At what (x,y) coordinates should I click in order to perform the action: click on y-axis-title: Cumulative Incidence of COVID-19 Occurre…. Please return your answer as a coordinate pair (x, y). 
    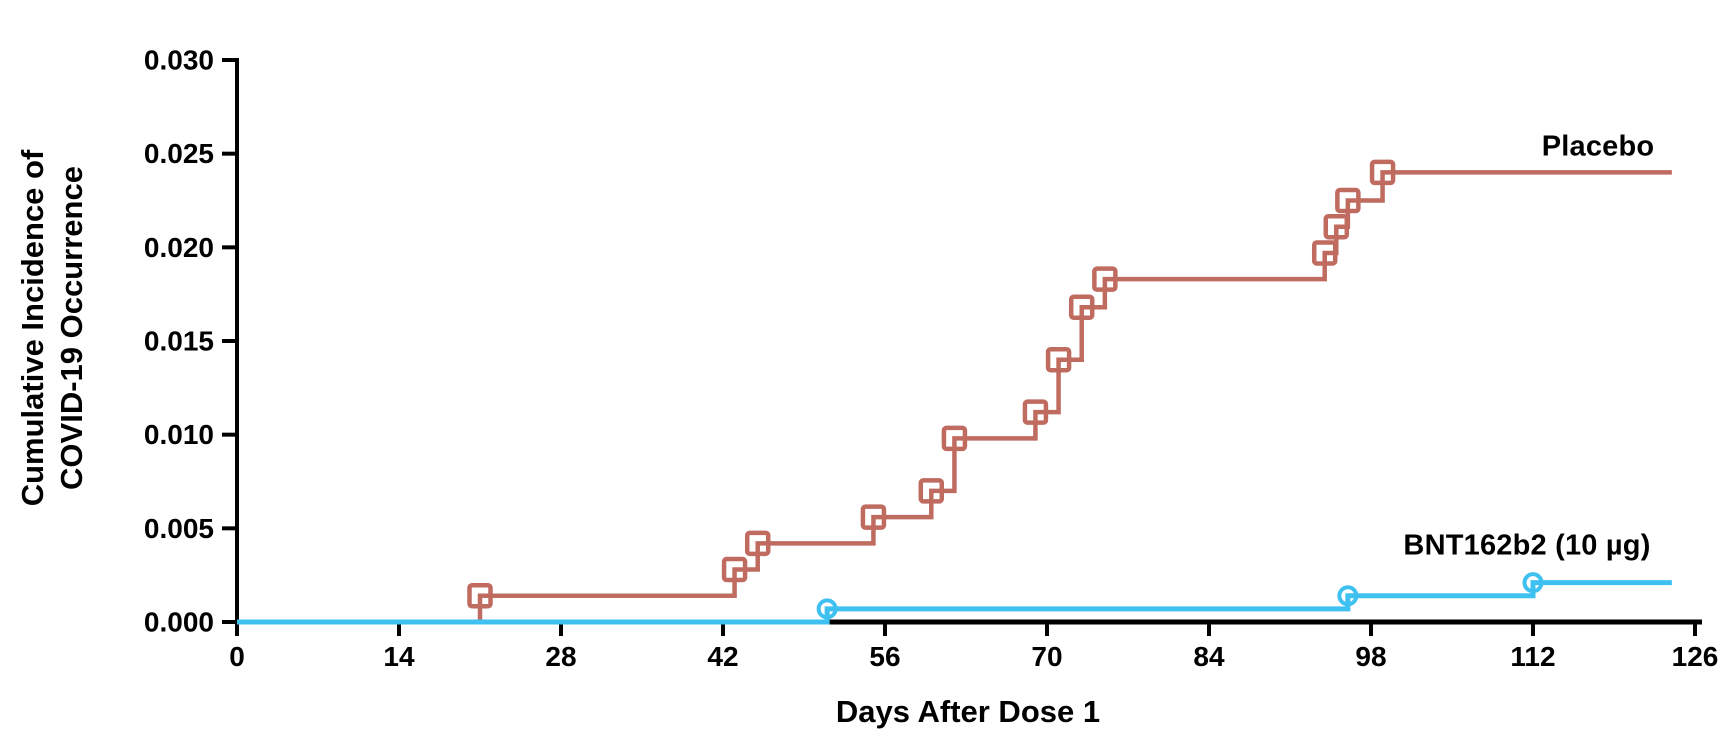
    Looking at the image, I should click on (52, 328).